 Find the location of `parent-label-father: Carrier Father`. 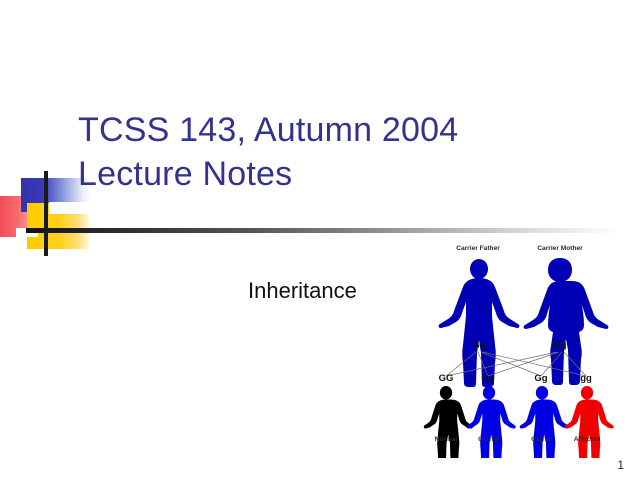

parent-label-father: Carrier Father is located at coordinates (478, 248).